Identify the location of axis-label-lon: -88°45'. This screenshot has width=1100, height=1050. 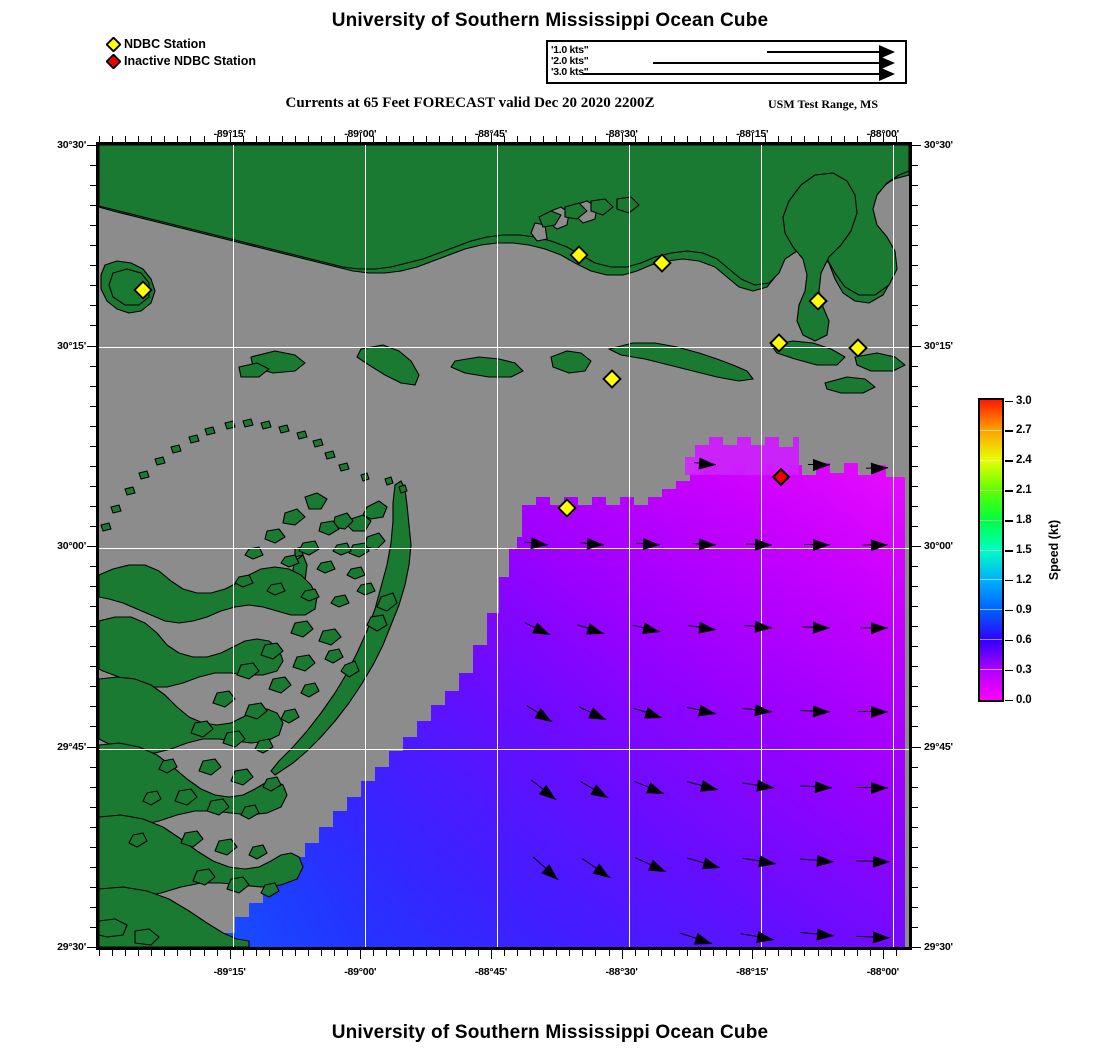
(490, 972).